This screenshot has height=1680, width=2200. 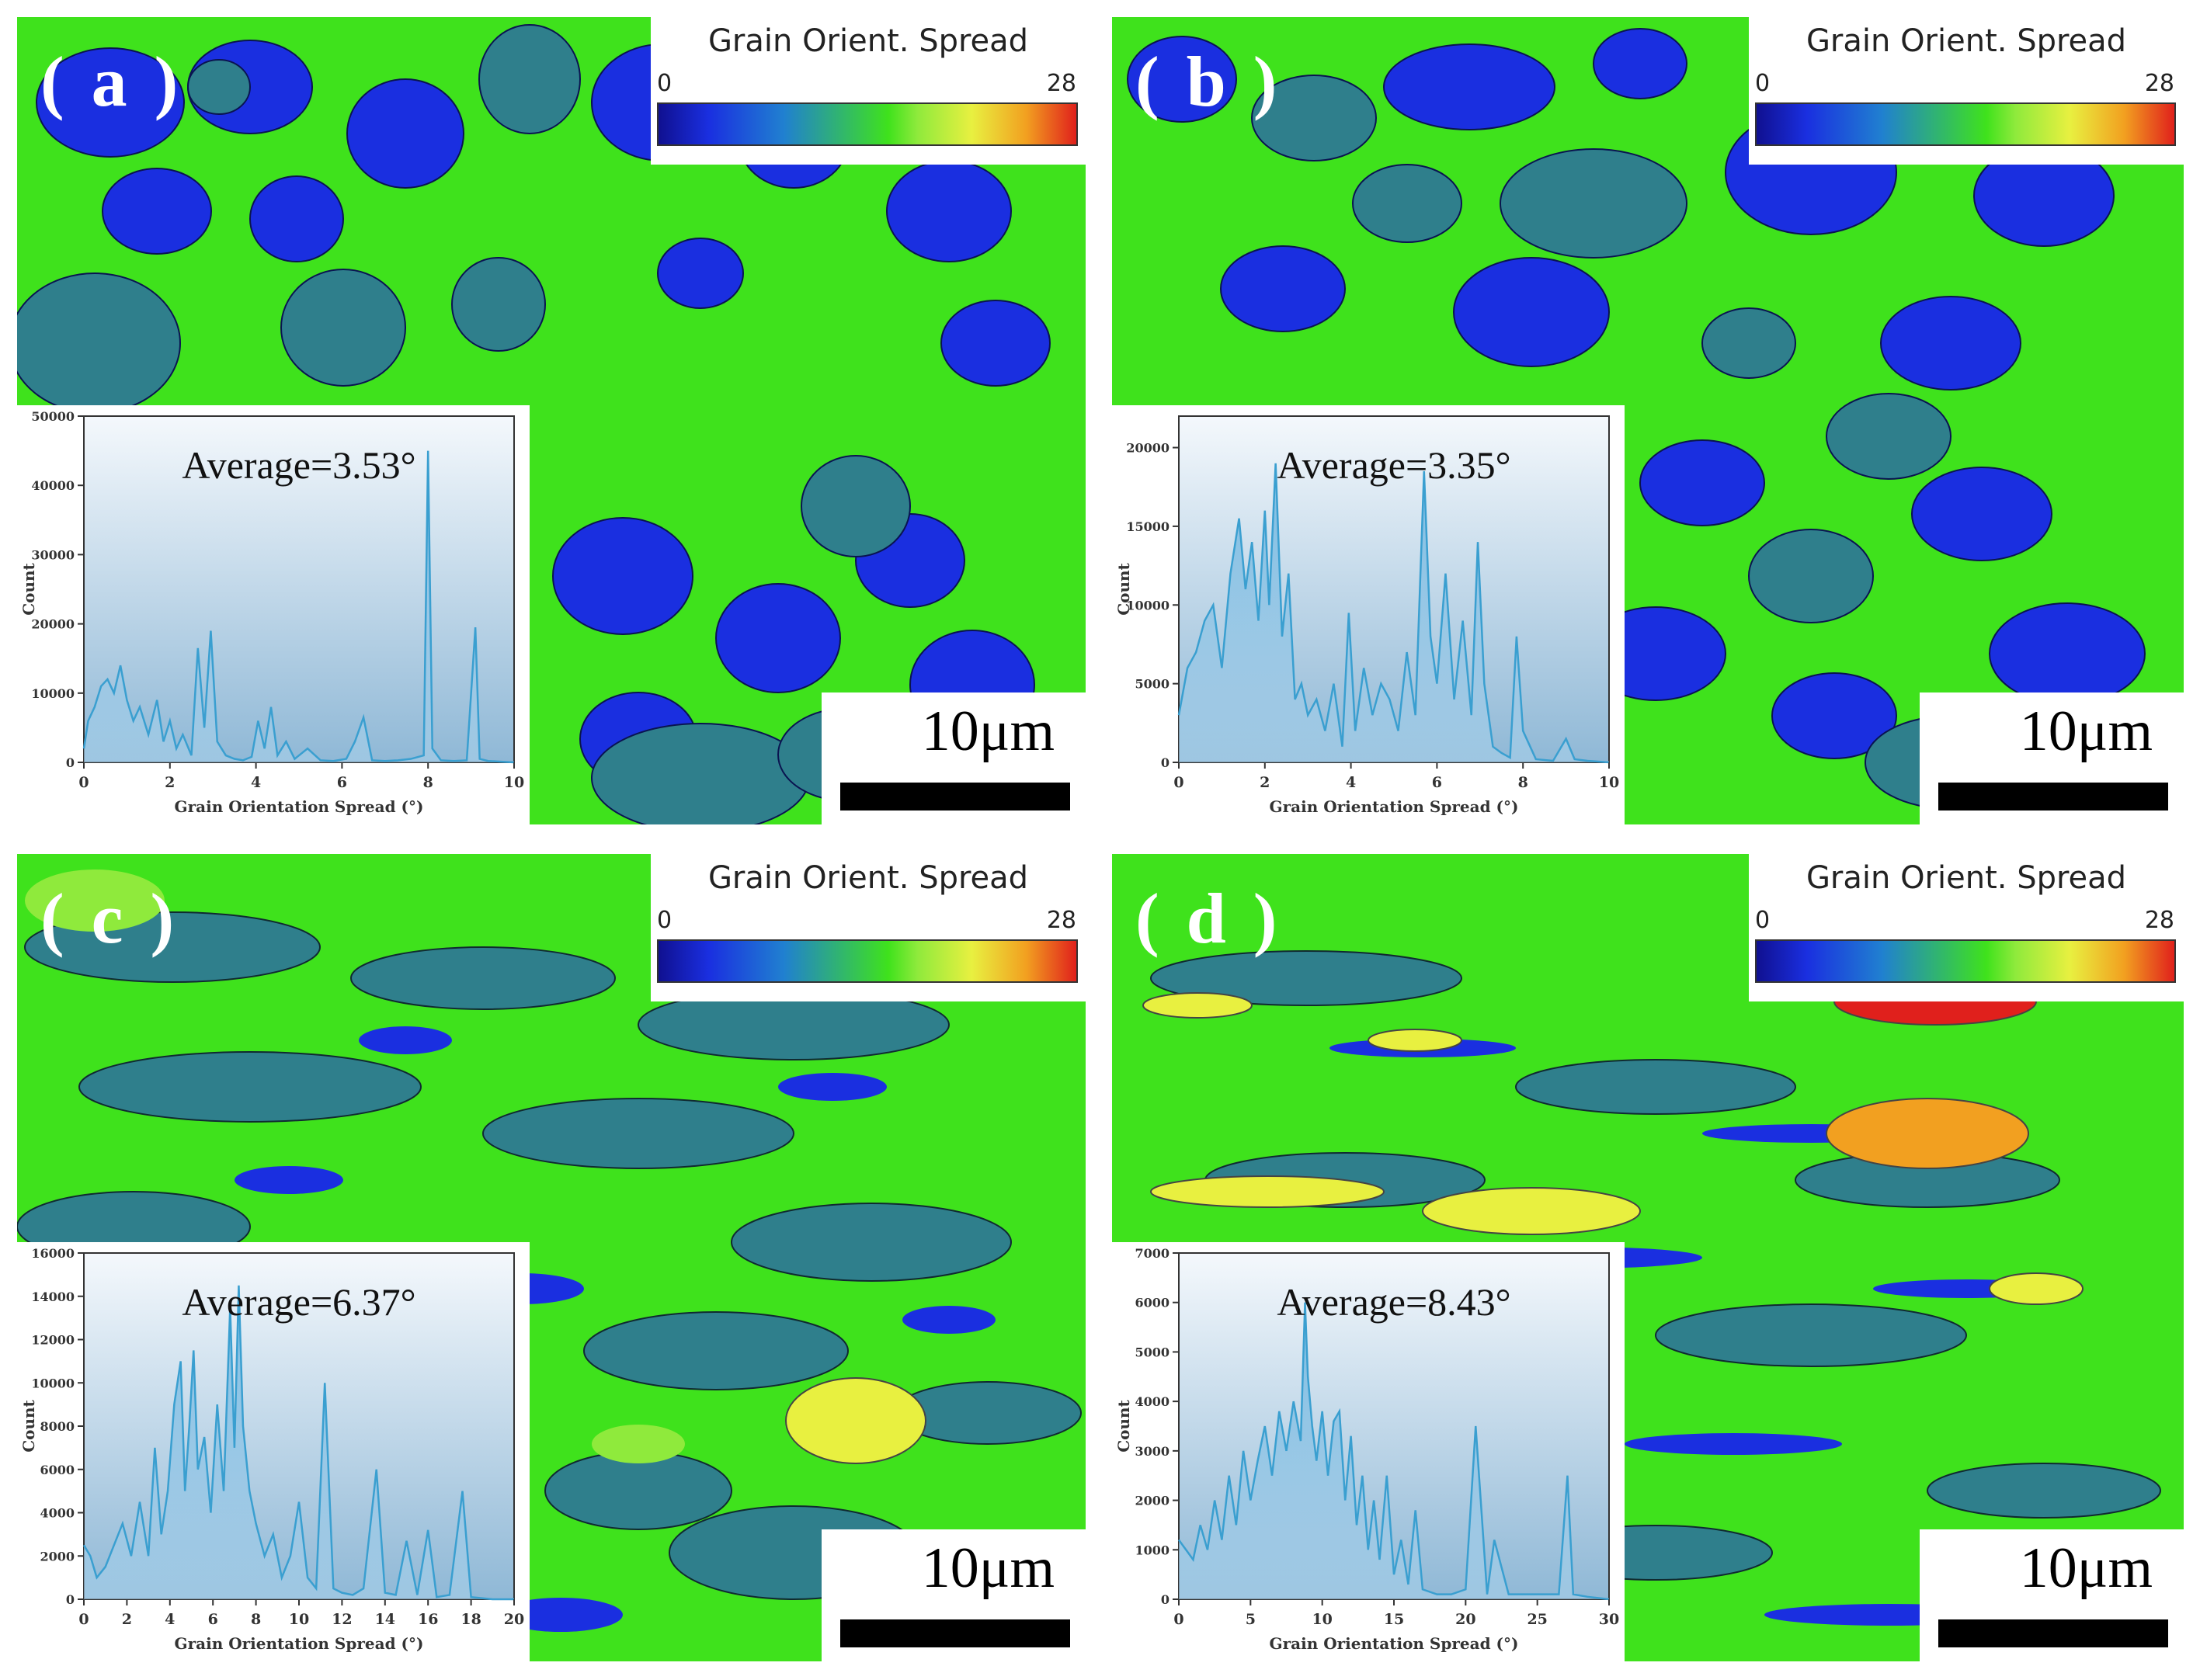 I want to click on y-tick-label: 2000, so click(x=1152, y=1501).